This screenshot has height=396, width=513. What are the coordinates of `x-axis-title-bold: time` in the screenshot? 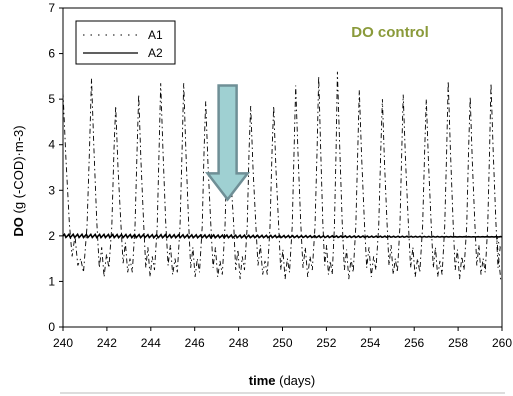 It's located at (262, 380).